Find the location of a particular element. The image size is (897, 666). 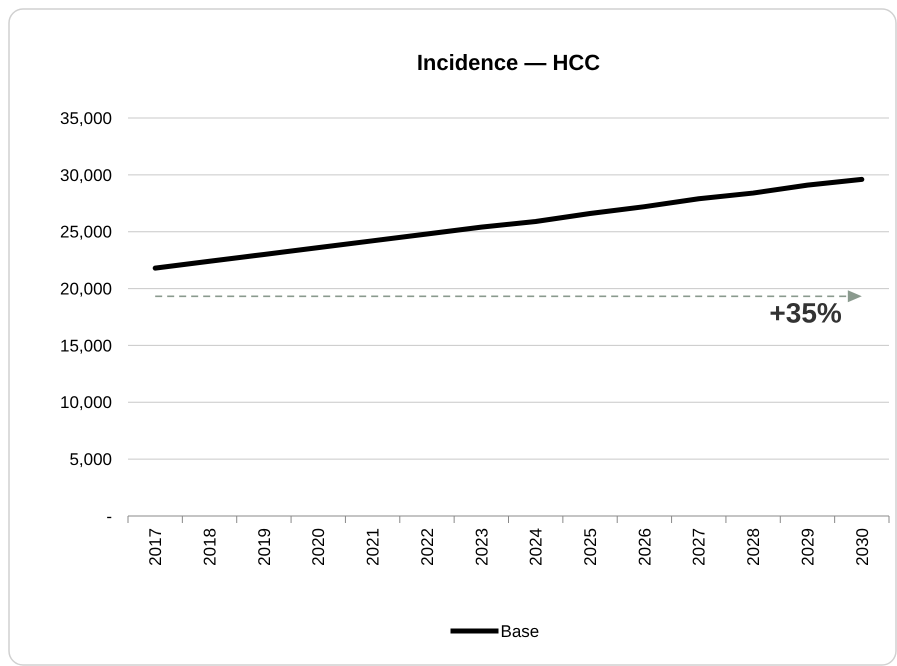

y-tick-label: 5,000 is located at coordinates (90, 460).